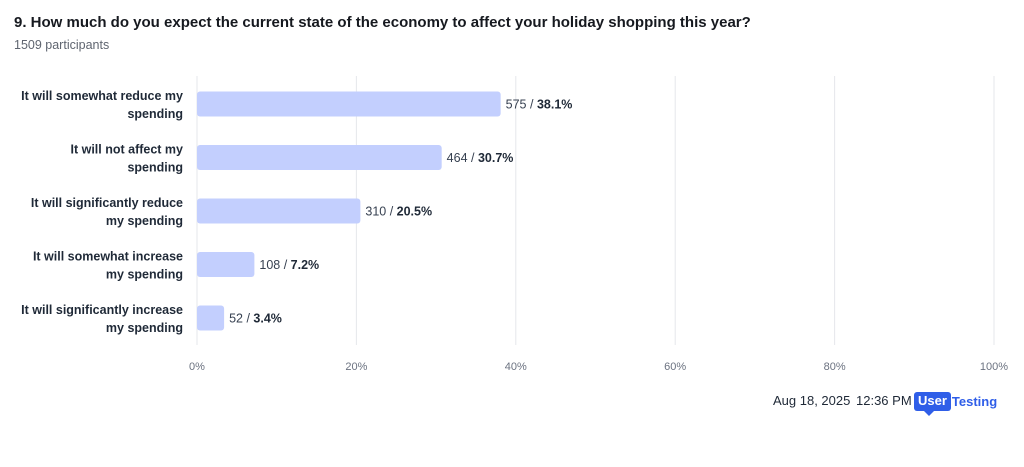  I want to click on report-date: Aug 18, 2025, so click(812, 400).